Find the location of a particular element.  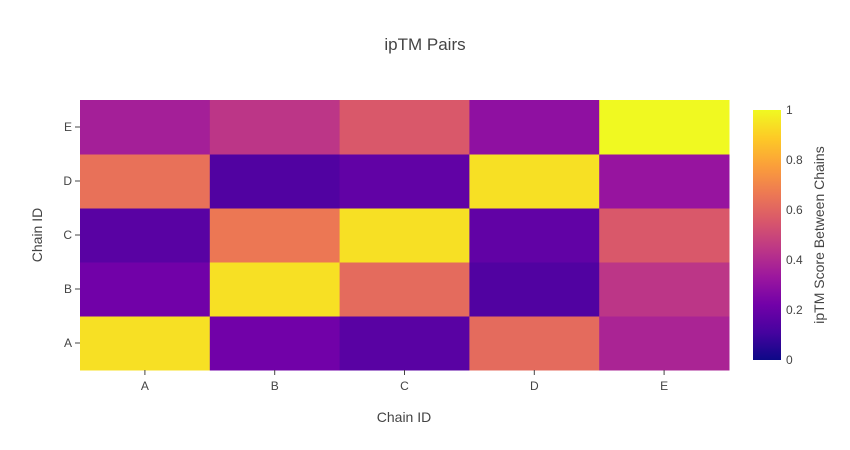

colorbar-title: ipTM Score Between Chains is located at coordinates (819, 234).